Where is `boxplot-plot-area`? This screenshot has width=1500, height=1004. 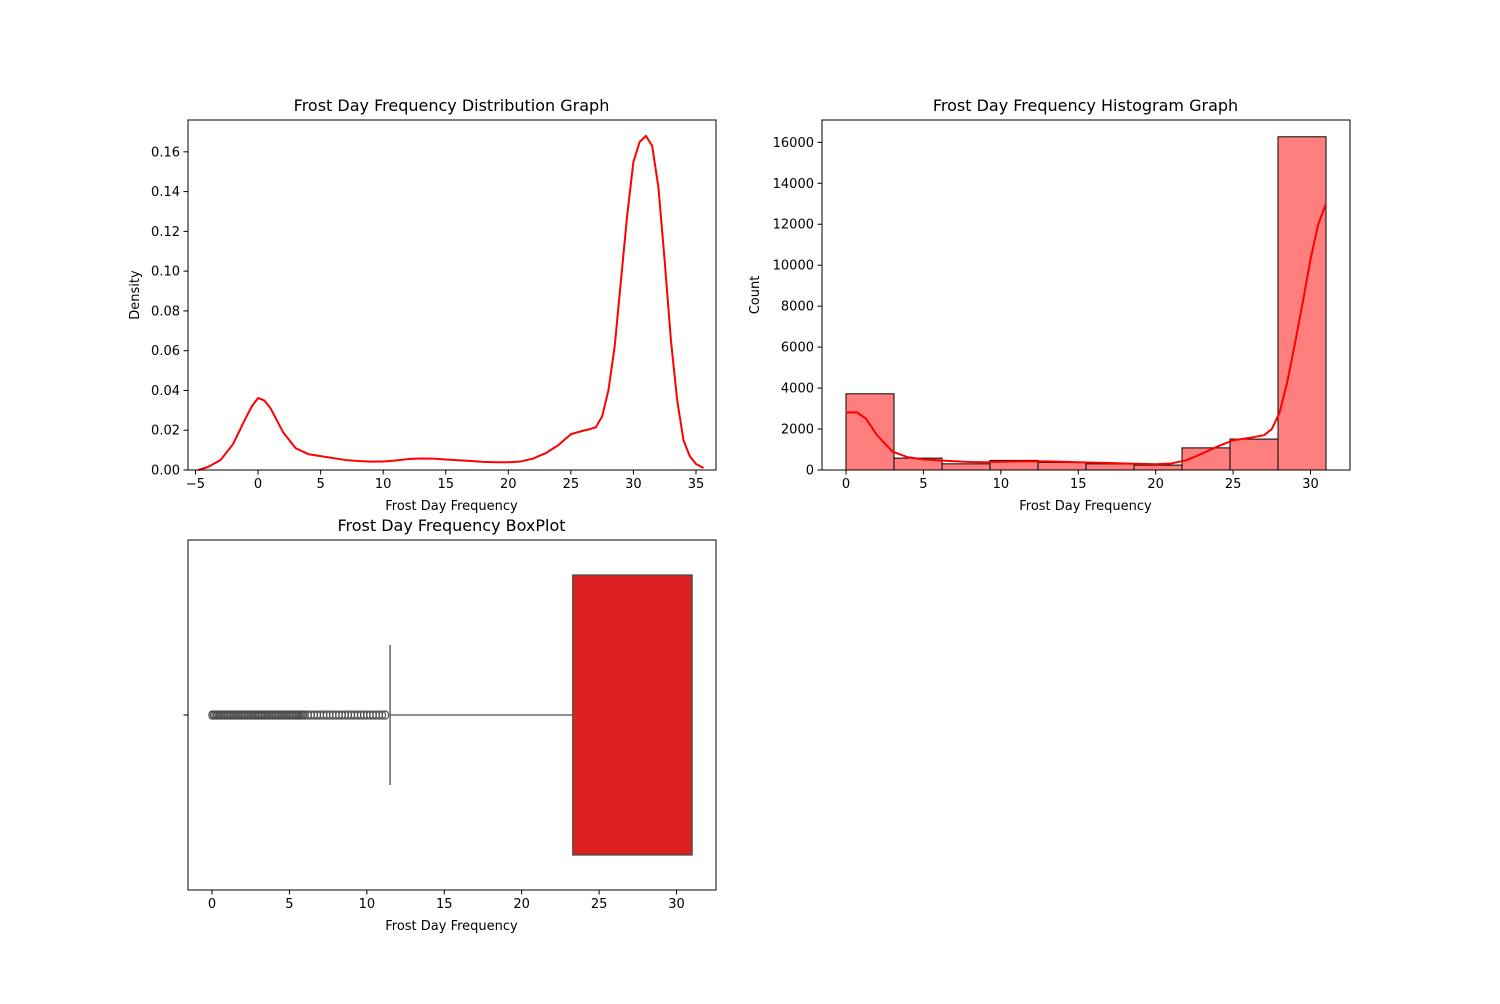
boxplot-plot-area is located at coordinates (450, 715).